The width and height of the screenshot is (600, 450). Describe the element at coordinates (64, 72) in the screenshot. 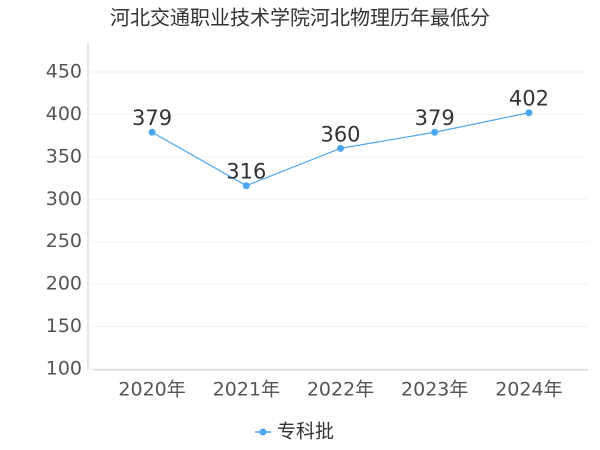

I see `y-tick-label: 450` at that location.